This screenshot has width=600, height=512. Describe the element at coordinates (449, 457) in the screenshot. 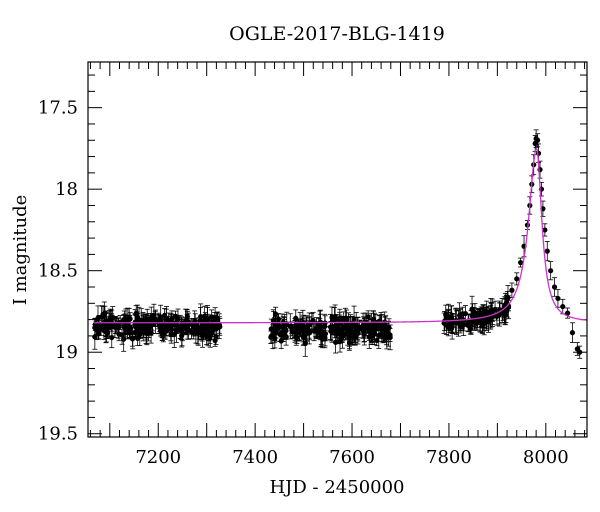

I see `x-tick-label: 7800` at that location.